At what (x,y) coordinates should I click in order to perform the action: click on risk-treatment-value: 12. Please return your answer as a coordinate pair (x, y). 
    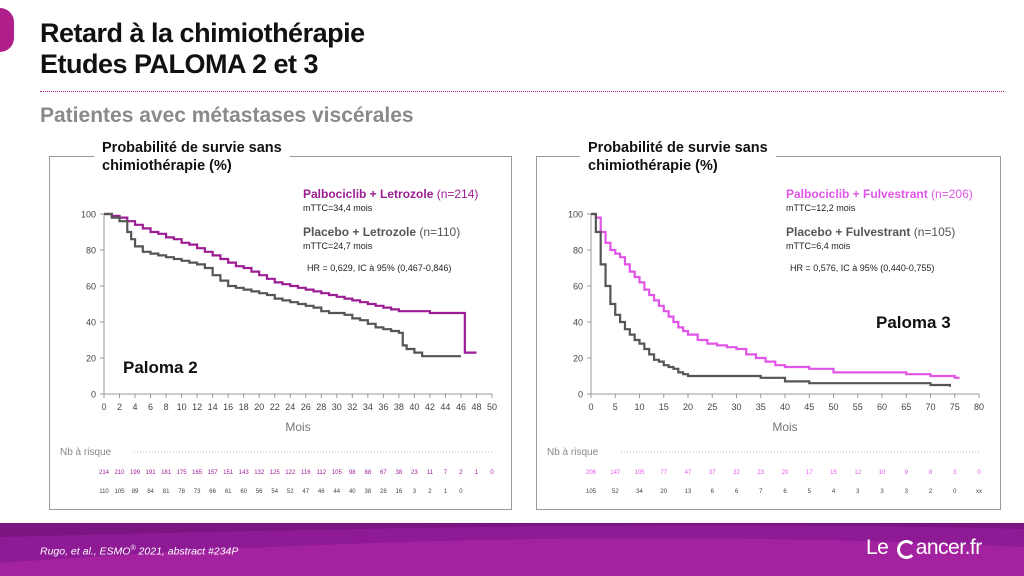
    Looking at the image, I should click on (857, 473).